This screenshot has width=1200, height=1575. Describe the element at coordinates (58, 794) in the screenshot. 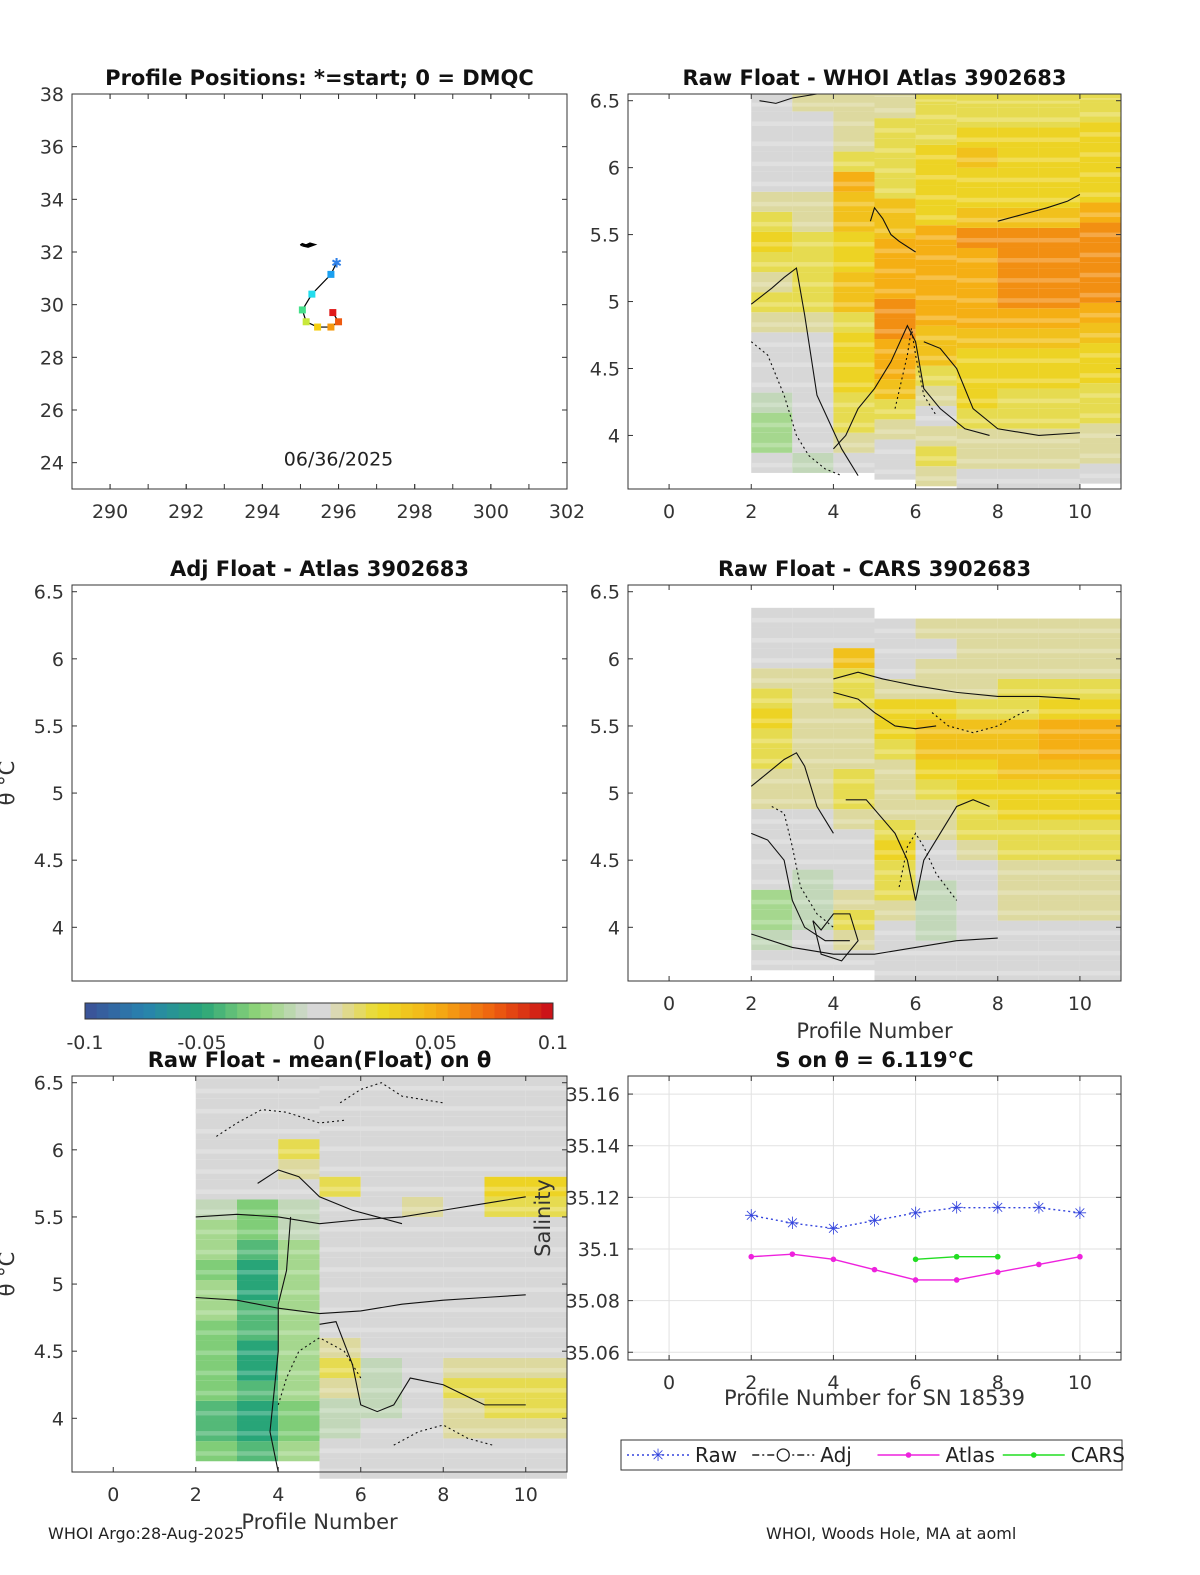

I see `y-tick-label: 5` at that location.